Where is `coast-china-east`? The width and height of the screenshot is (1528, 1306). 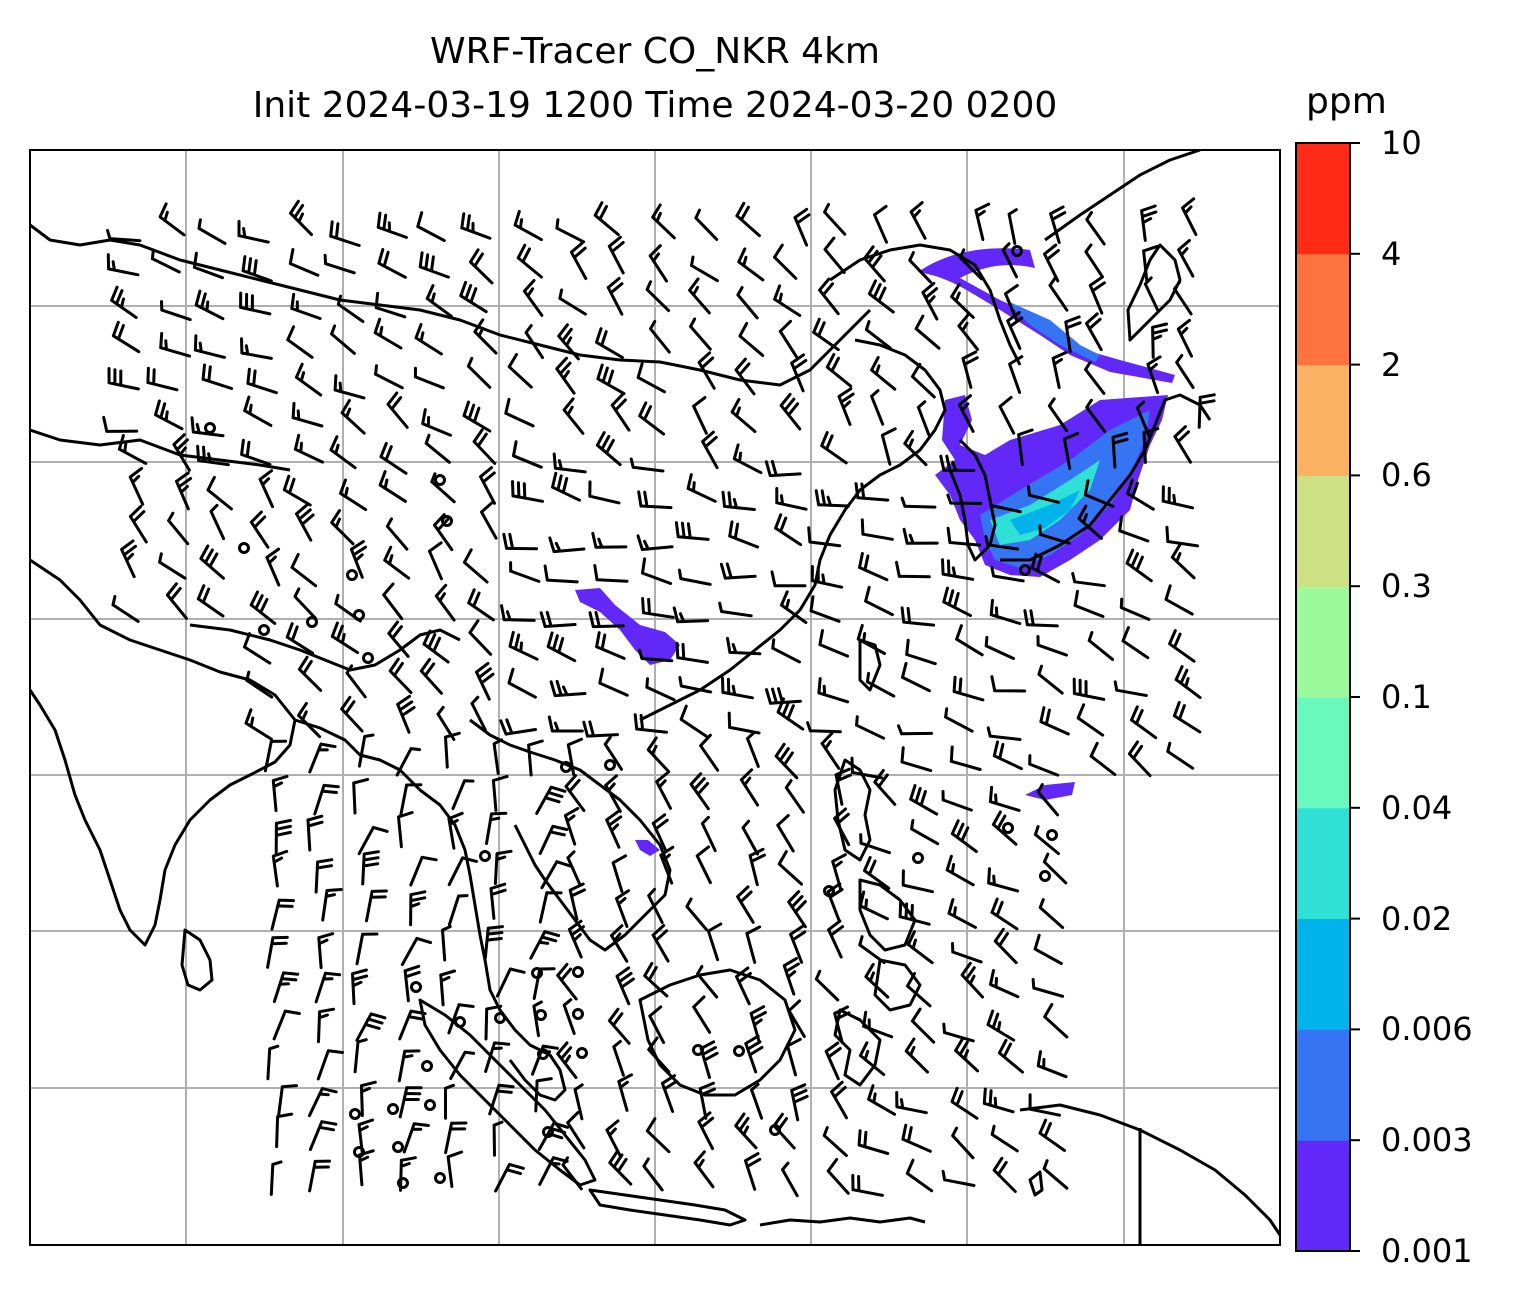 coast-china-east is located at coordinates (793, 530).